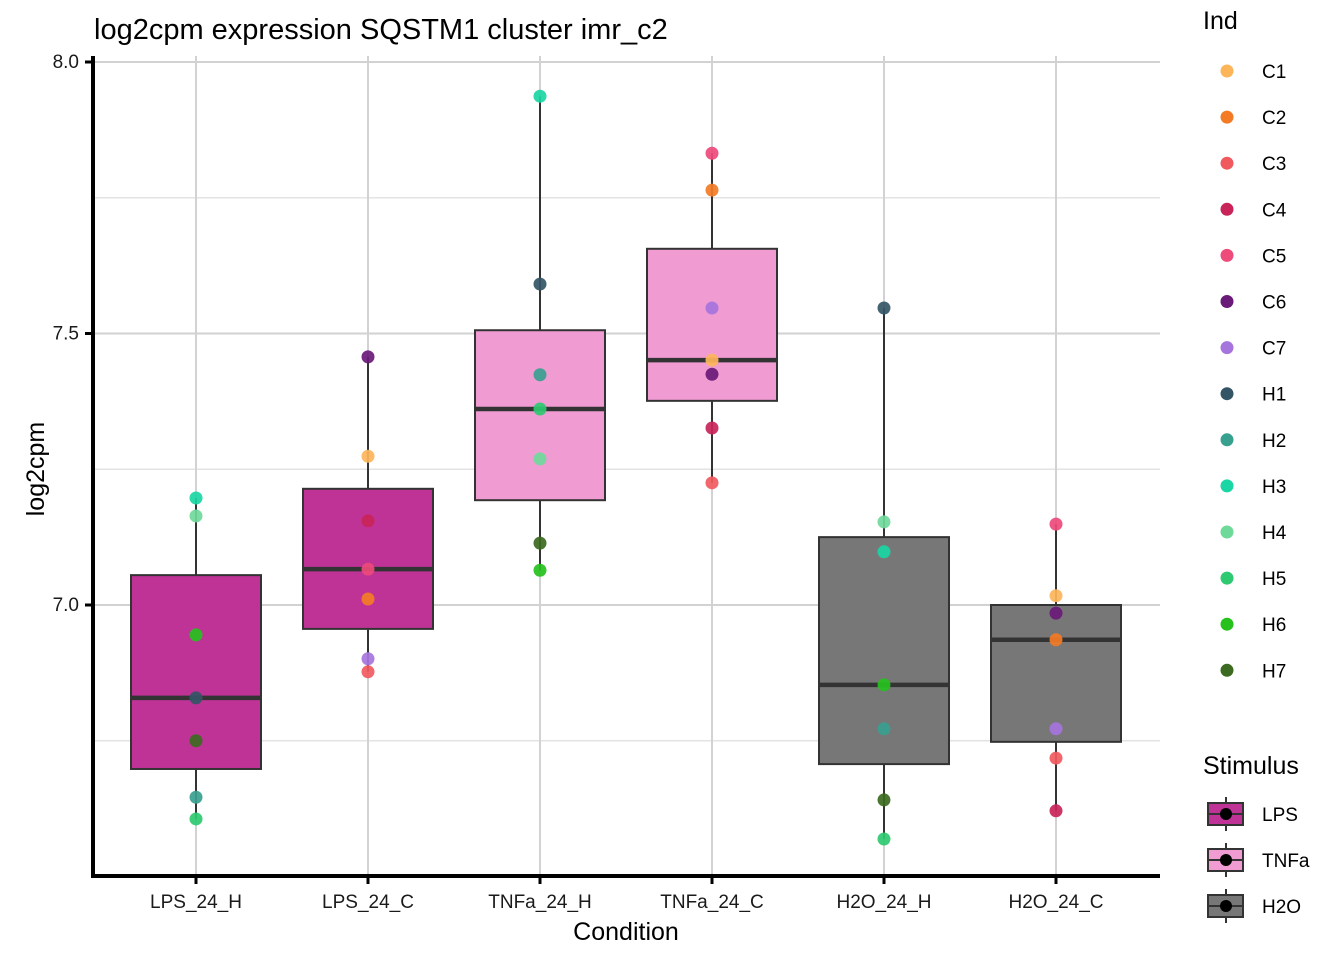  I want to click on legend-swatch-C2, so click(1227, 117).